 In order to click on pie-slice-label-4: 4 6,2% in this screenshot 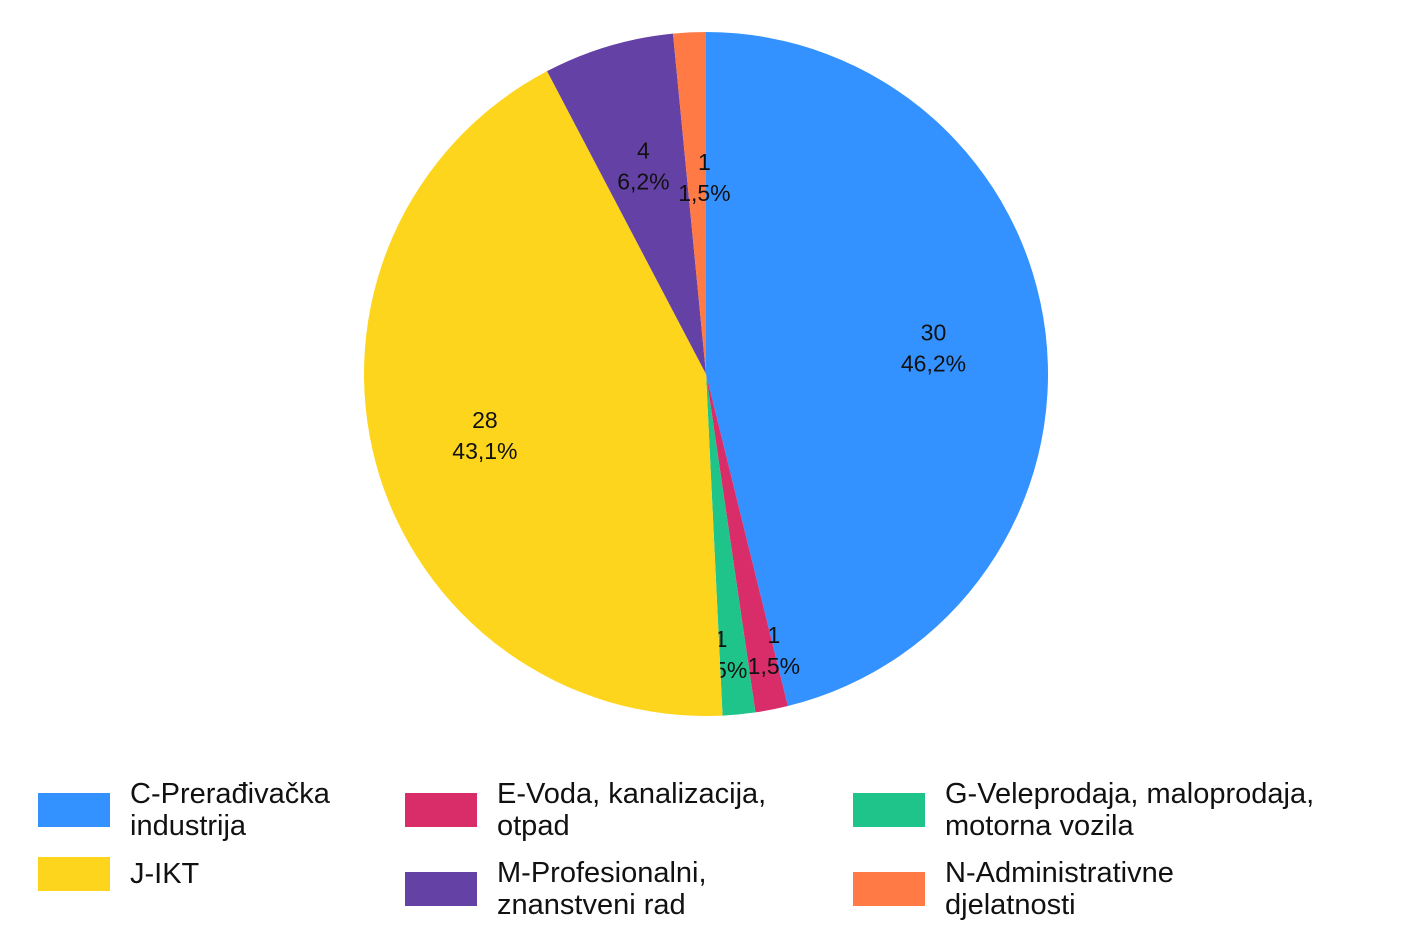, I will do `click(643, 165)`.